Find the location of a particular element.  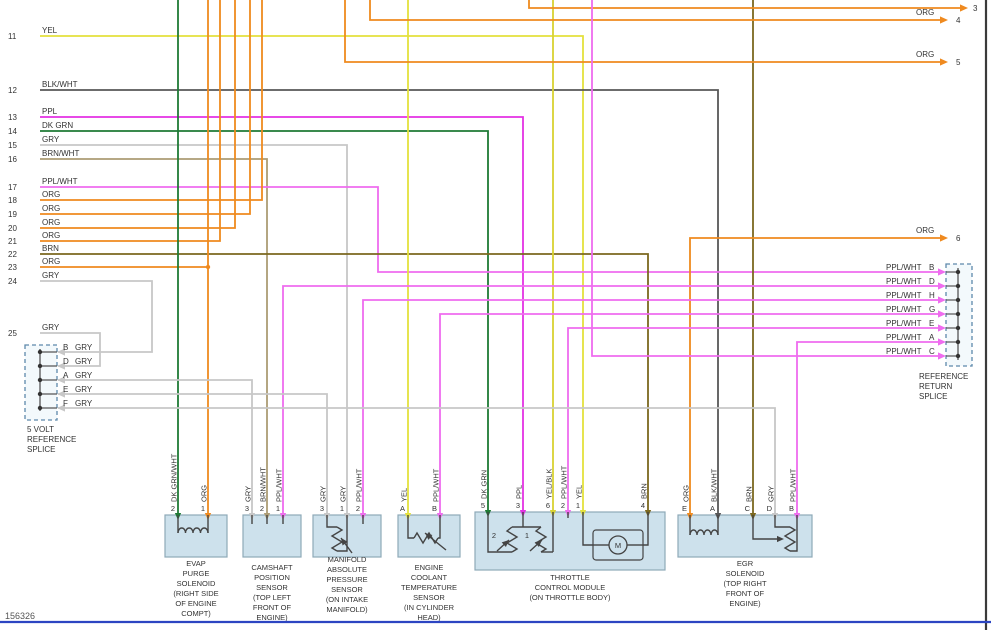

pin-id: E is located at coordinates (684, 508).